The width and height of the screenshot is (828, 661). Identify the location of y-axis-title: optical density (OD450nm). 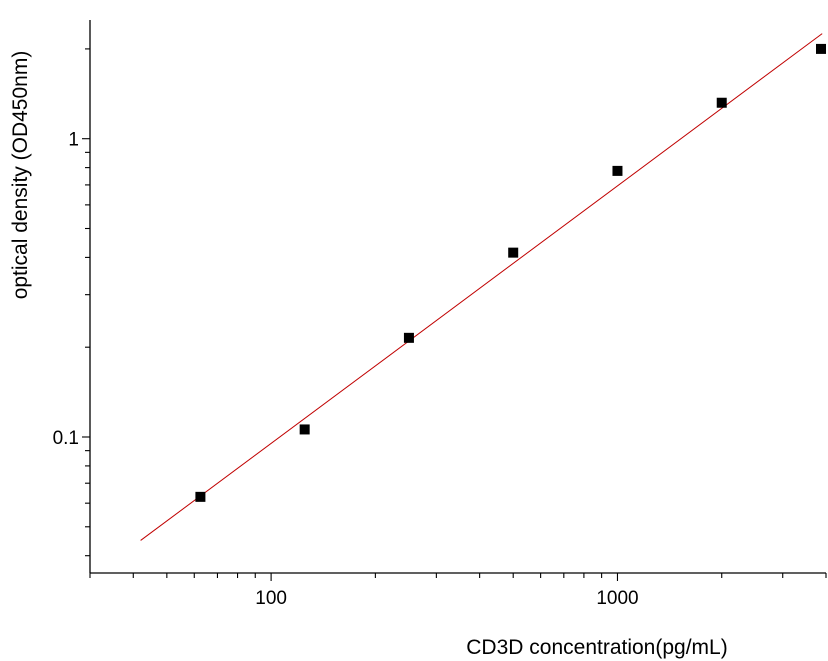
(20, 175).